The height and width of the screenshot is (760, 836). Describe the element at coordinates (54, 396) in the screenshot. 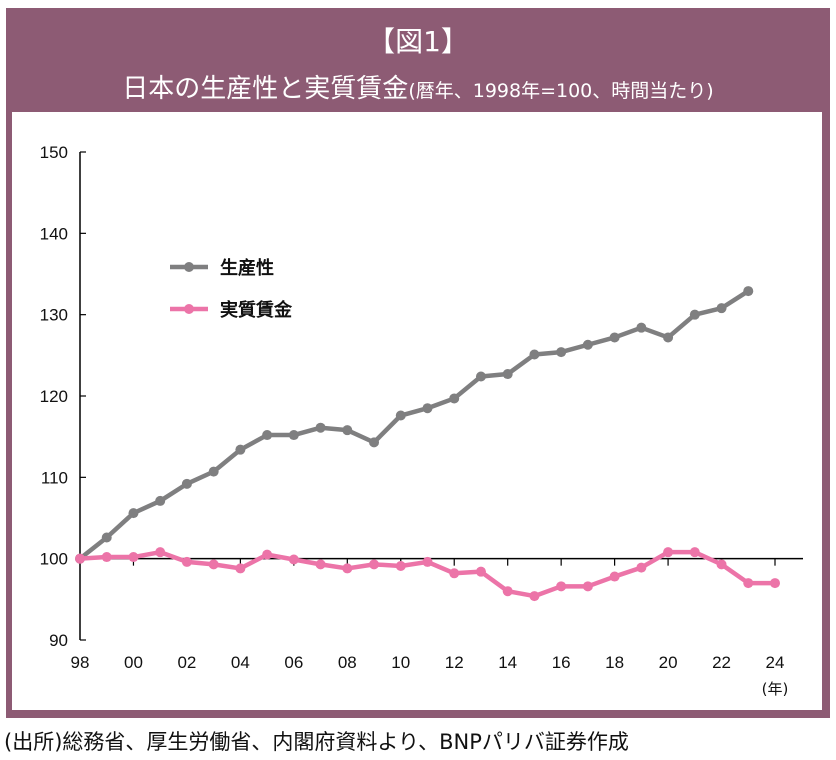

I see `y-tick-label: 120` at that location.